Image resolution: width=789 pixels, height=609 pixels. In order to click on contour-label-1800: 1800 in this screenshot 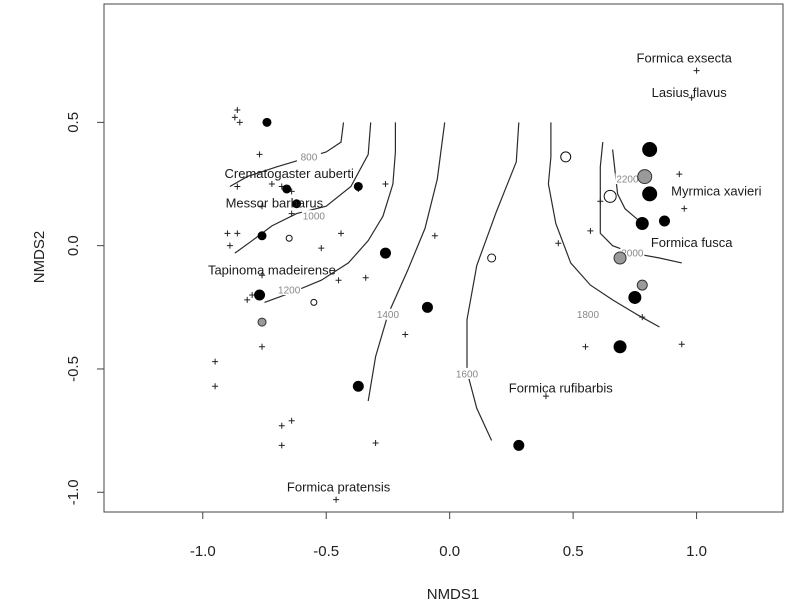, I will do `click(588, 315)`.